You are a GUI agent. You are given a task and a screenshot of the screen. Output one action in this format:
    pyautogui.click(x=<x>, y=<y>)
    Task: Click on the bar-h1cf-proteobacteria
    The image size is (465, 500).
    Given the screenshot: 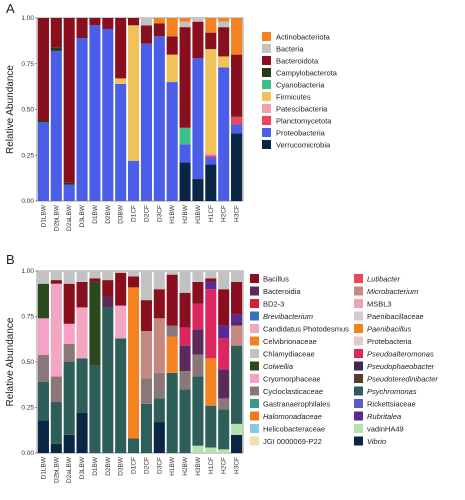 What is the action you would take?
    pyautogui.click(x=211, y=161)
    